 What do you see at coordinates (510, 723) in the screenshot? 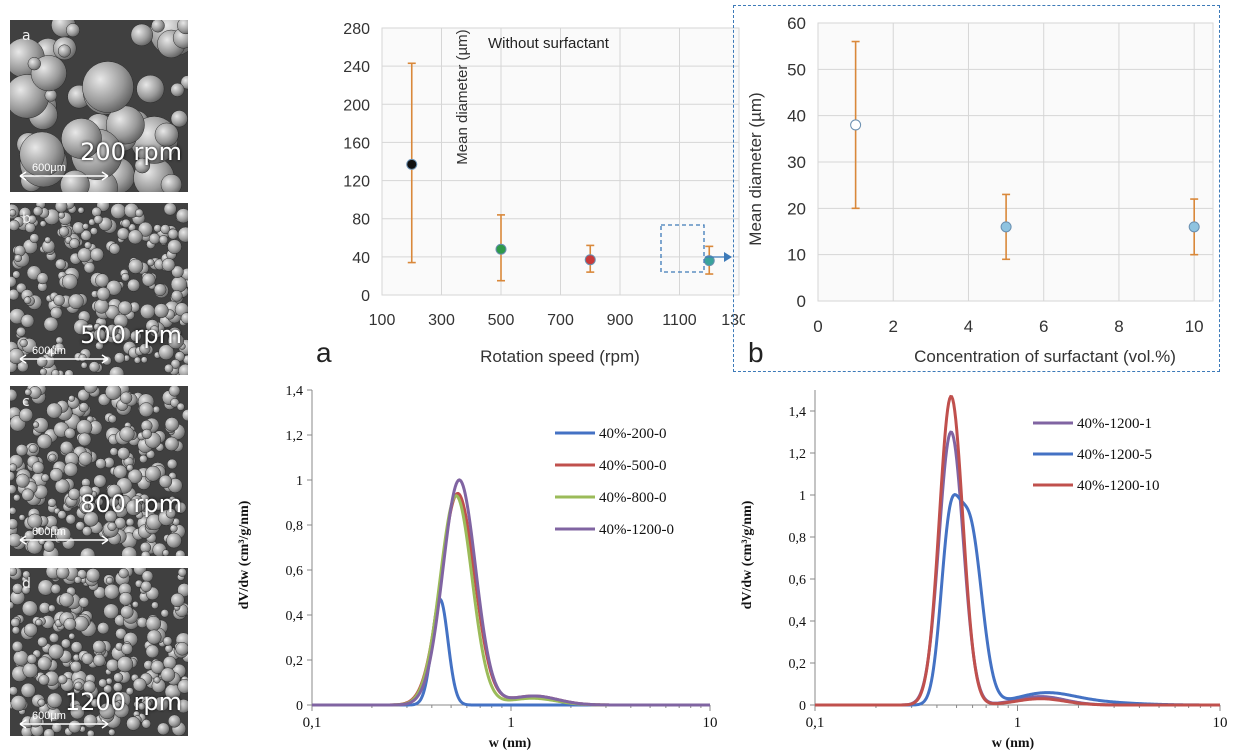
I see `x-tick-labels: 0,1 1 10` at bounding box center [510, 723].